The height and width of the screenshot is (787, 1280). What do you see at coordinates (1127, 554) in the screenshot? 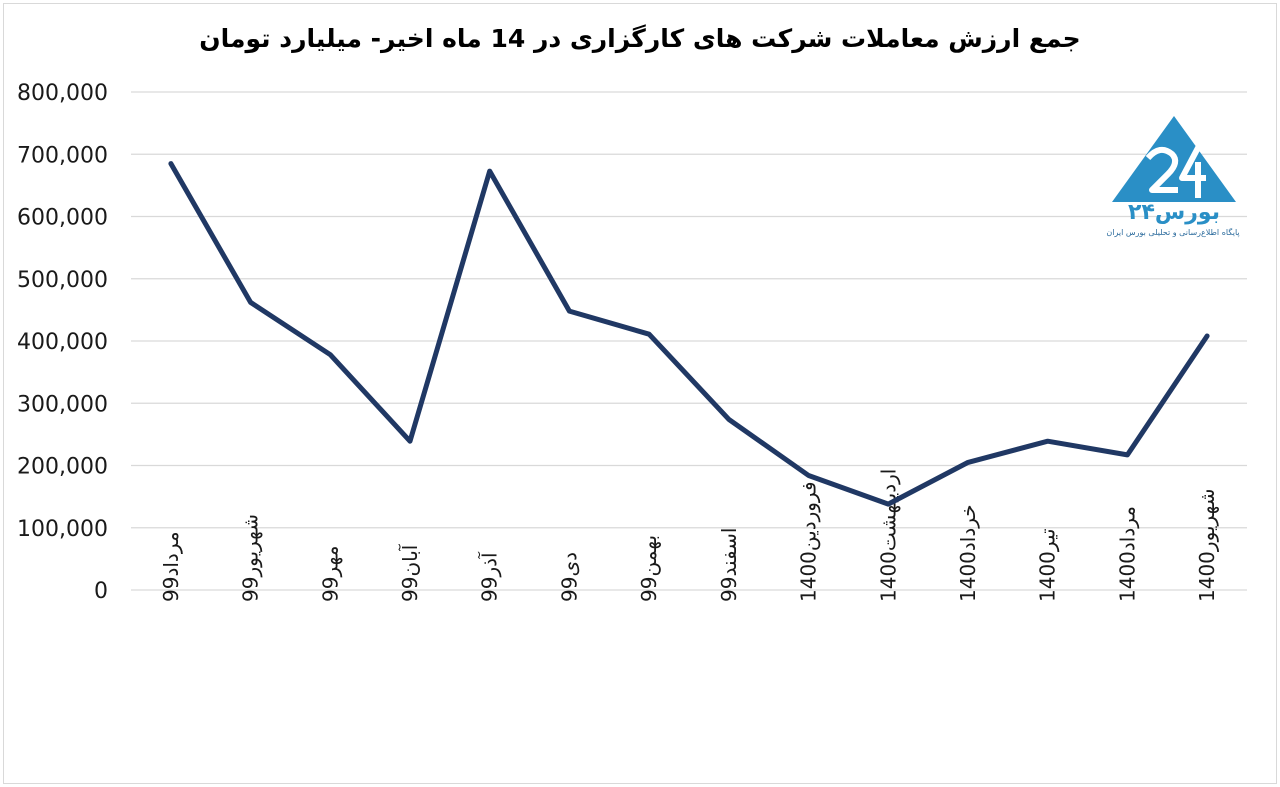
I see `x-tick-label: مرداد1400` at bounding box center [1127, 554].